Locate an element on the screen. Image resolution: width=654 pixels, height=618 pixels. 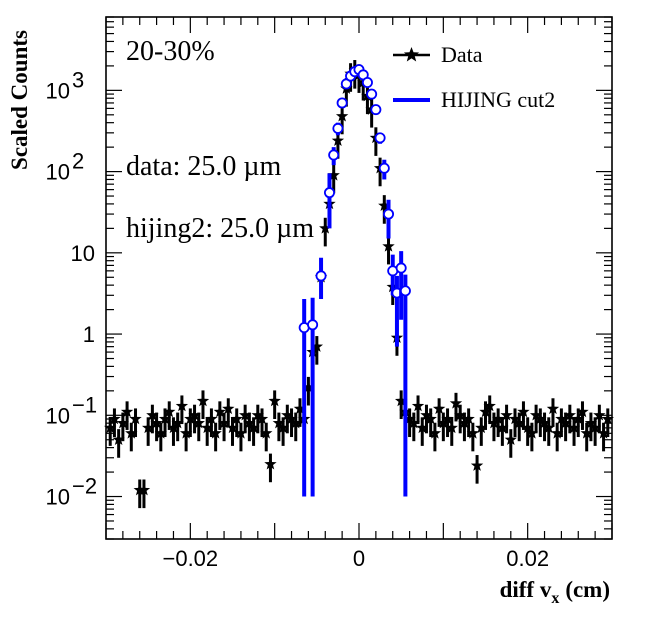
legend-data-label: Data is located at coordinates (462, 54).